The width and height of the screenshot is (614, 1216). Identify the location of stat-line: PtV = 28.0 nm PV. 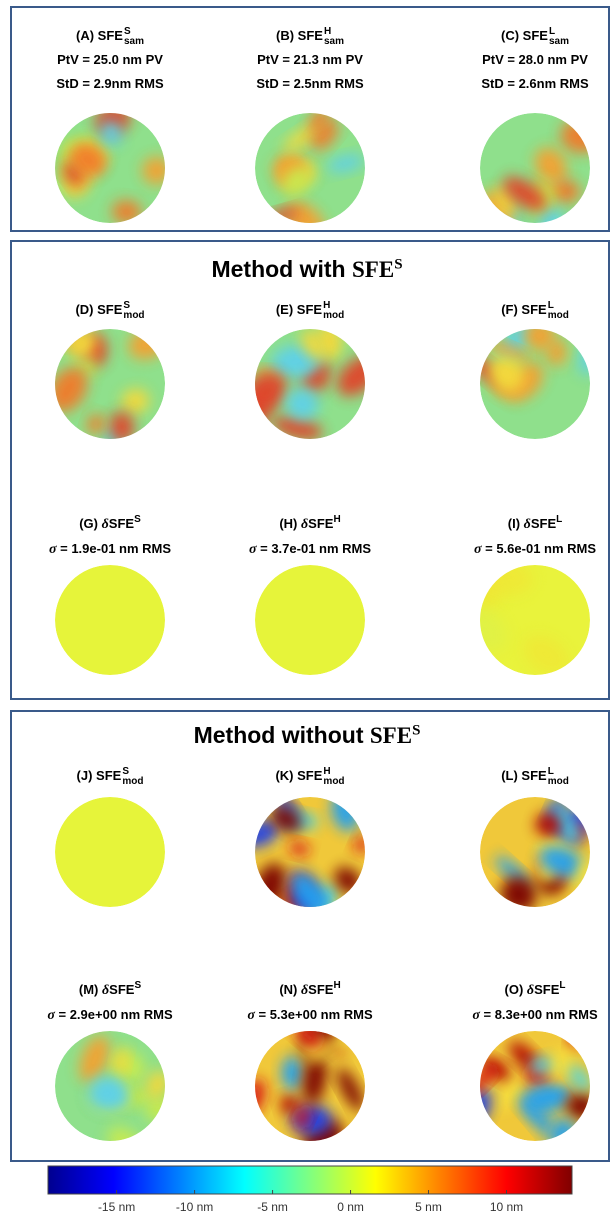
(535, 59).